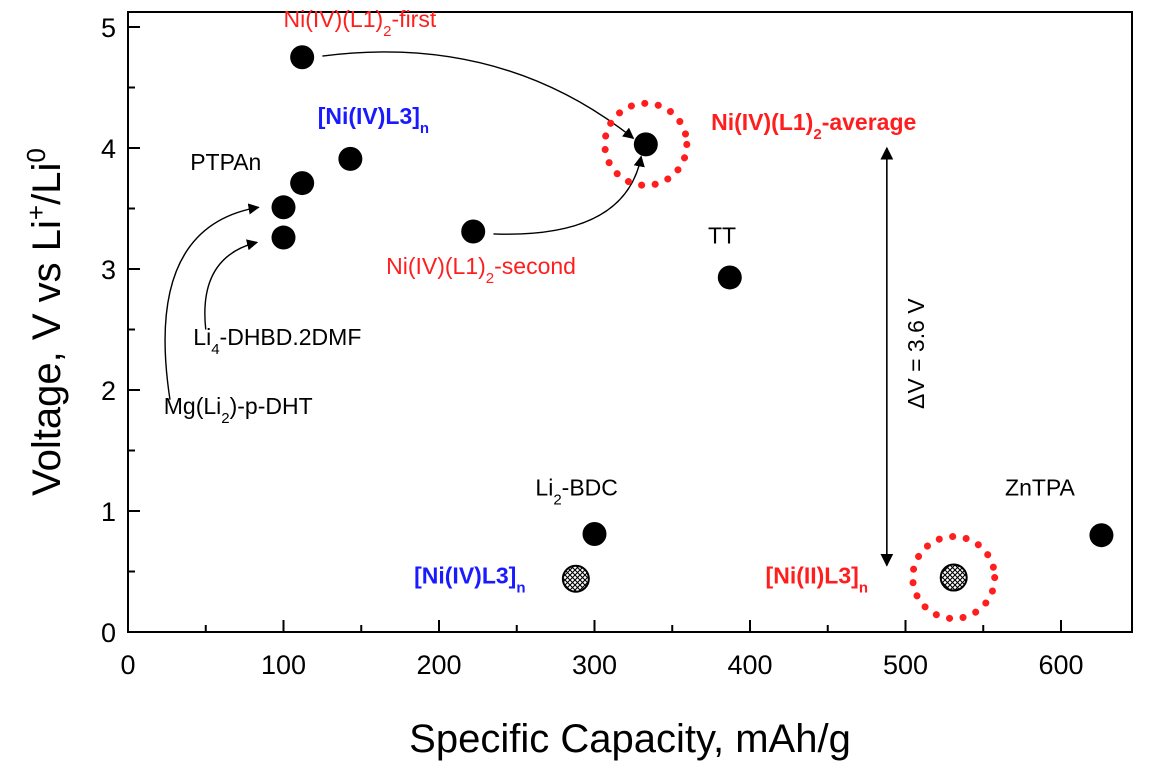  Describe the element at coordinates (576, 491) in the screenshot. I see `label-li2-bdc: Li2-BDC` at that location.